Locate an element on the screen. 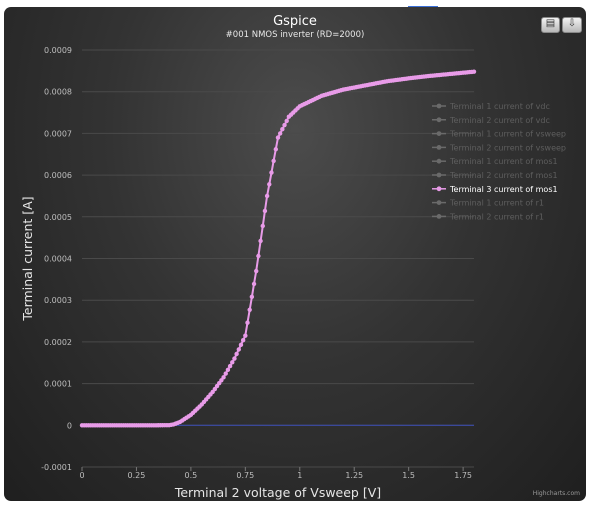 Image resolution: width=589 pixels, height=506 pixels. export-icon: ⇩ is located at coordinates (572, 23).